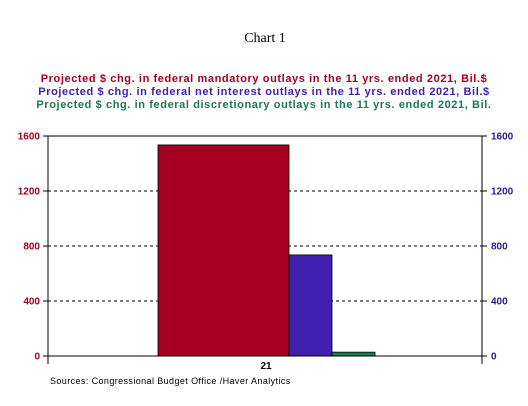  What do you see at coordinates (223, 250) in the screenshot?
I see `bar-mandatory` at bounding box center [223, 250].